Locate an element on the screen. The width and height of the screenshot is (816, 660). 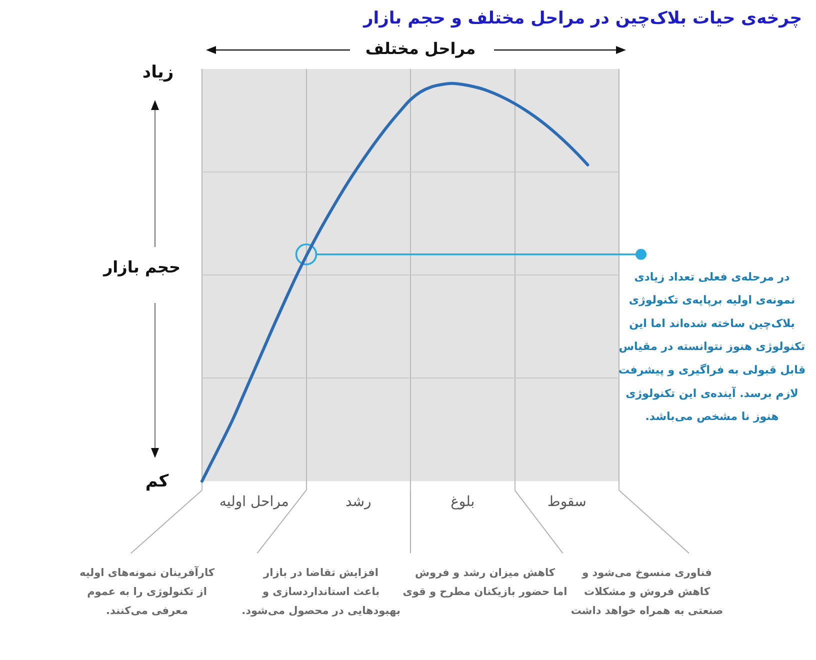
y-axis-title: حجم بازار is located at coordinates (141, 266).